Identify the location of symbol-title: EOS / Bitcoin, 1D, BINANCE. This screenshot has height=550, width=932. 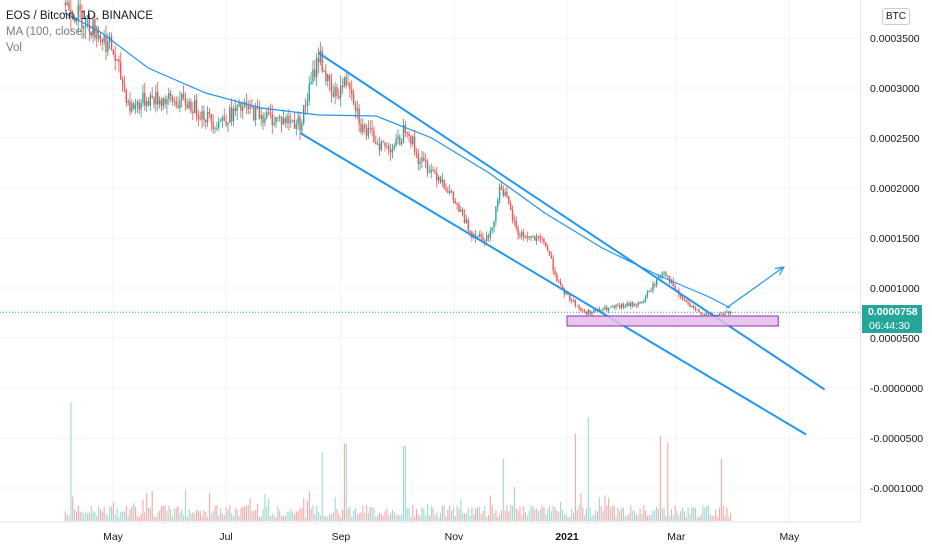
(79, 16).